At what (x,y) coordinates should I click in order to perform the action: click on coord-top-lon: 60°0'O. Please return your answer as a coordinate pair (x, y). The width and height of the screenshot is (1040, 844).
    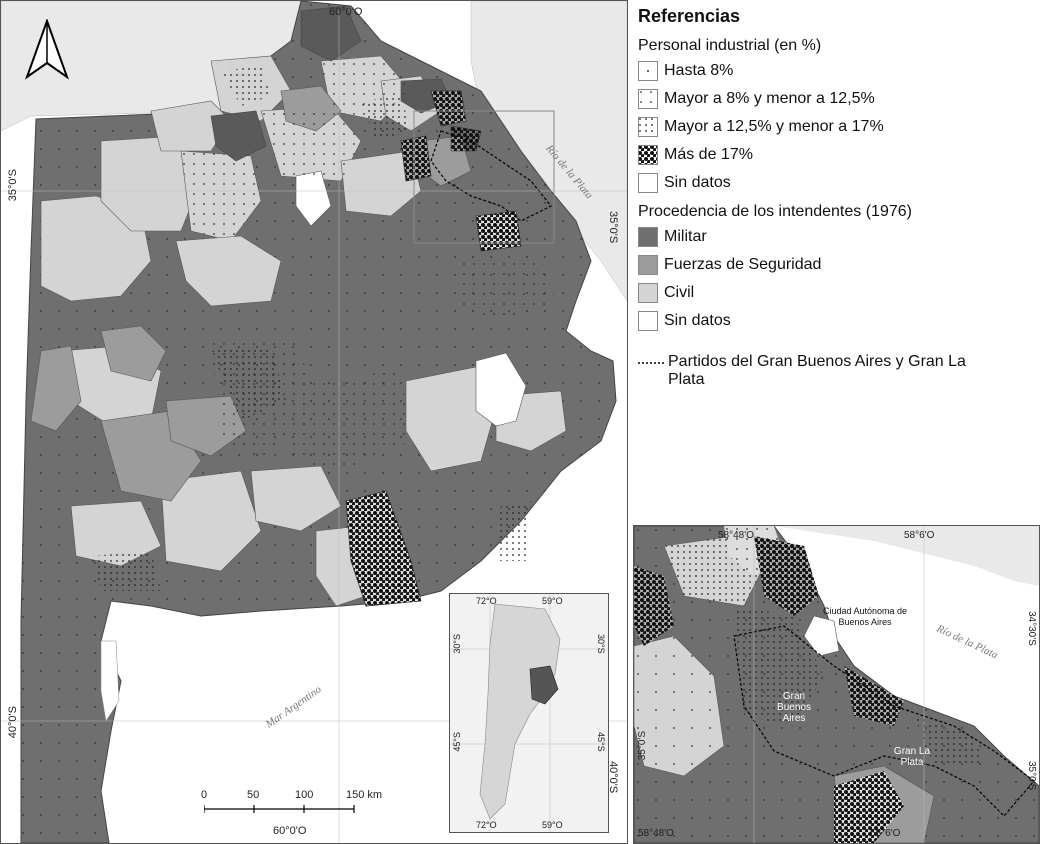
    Looking at the image, I should click on (346, 12).